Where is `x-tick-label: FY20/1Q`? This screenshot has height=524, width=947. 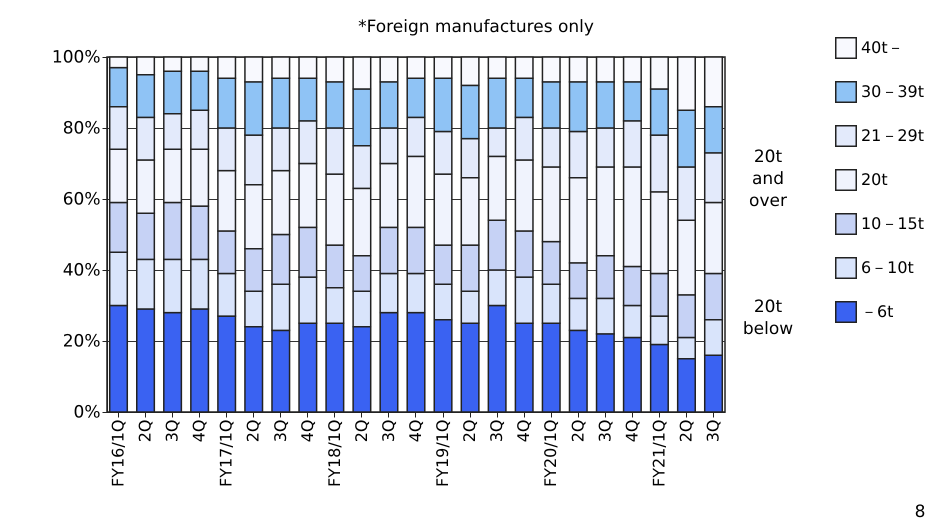 x-tick-label: FY20/1Q is located at coordinates (550, 453).